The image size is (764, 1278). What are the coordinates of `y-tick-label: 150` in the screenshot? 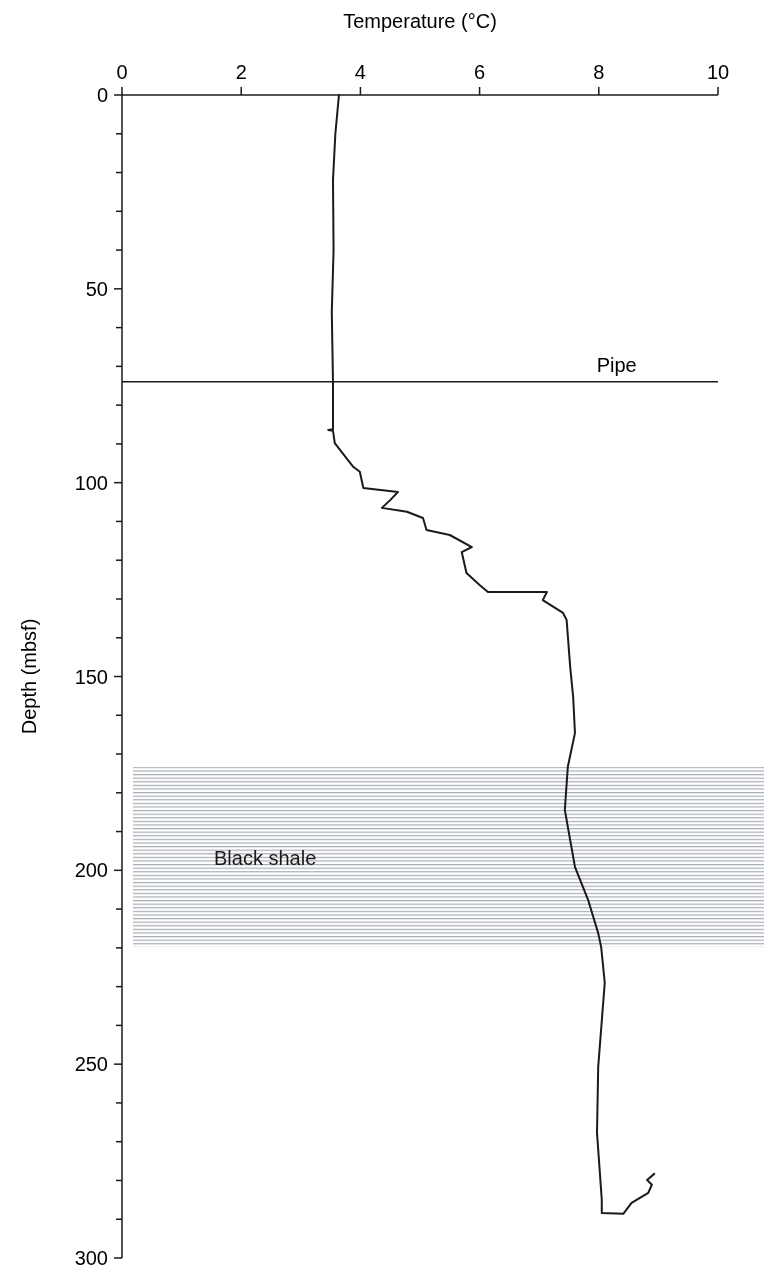 It's located at (91, 676).